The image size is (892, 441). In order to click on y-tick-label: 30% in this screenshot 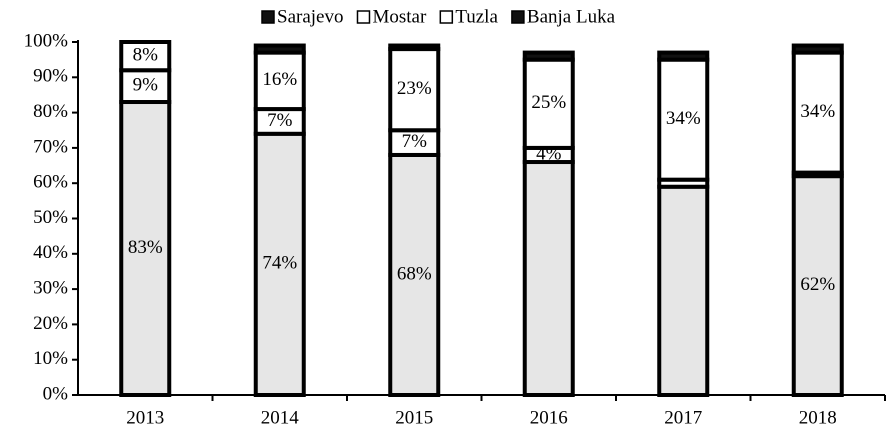, I will do `click(50, 287)`.